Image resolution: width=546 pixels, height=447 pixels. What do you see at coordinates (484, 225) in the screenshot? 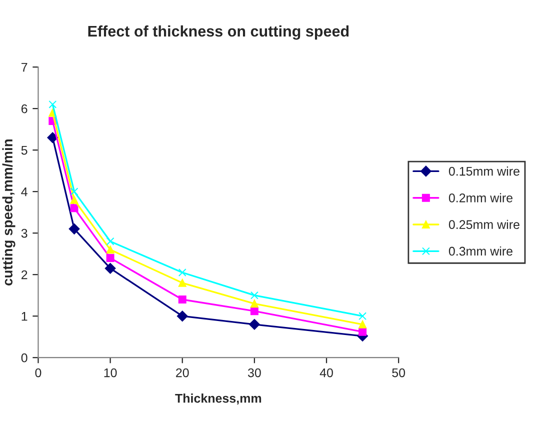
I see `legend-label: 0.25mm wire` at bounding box center [484, 225].